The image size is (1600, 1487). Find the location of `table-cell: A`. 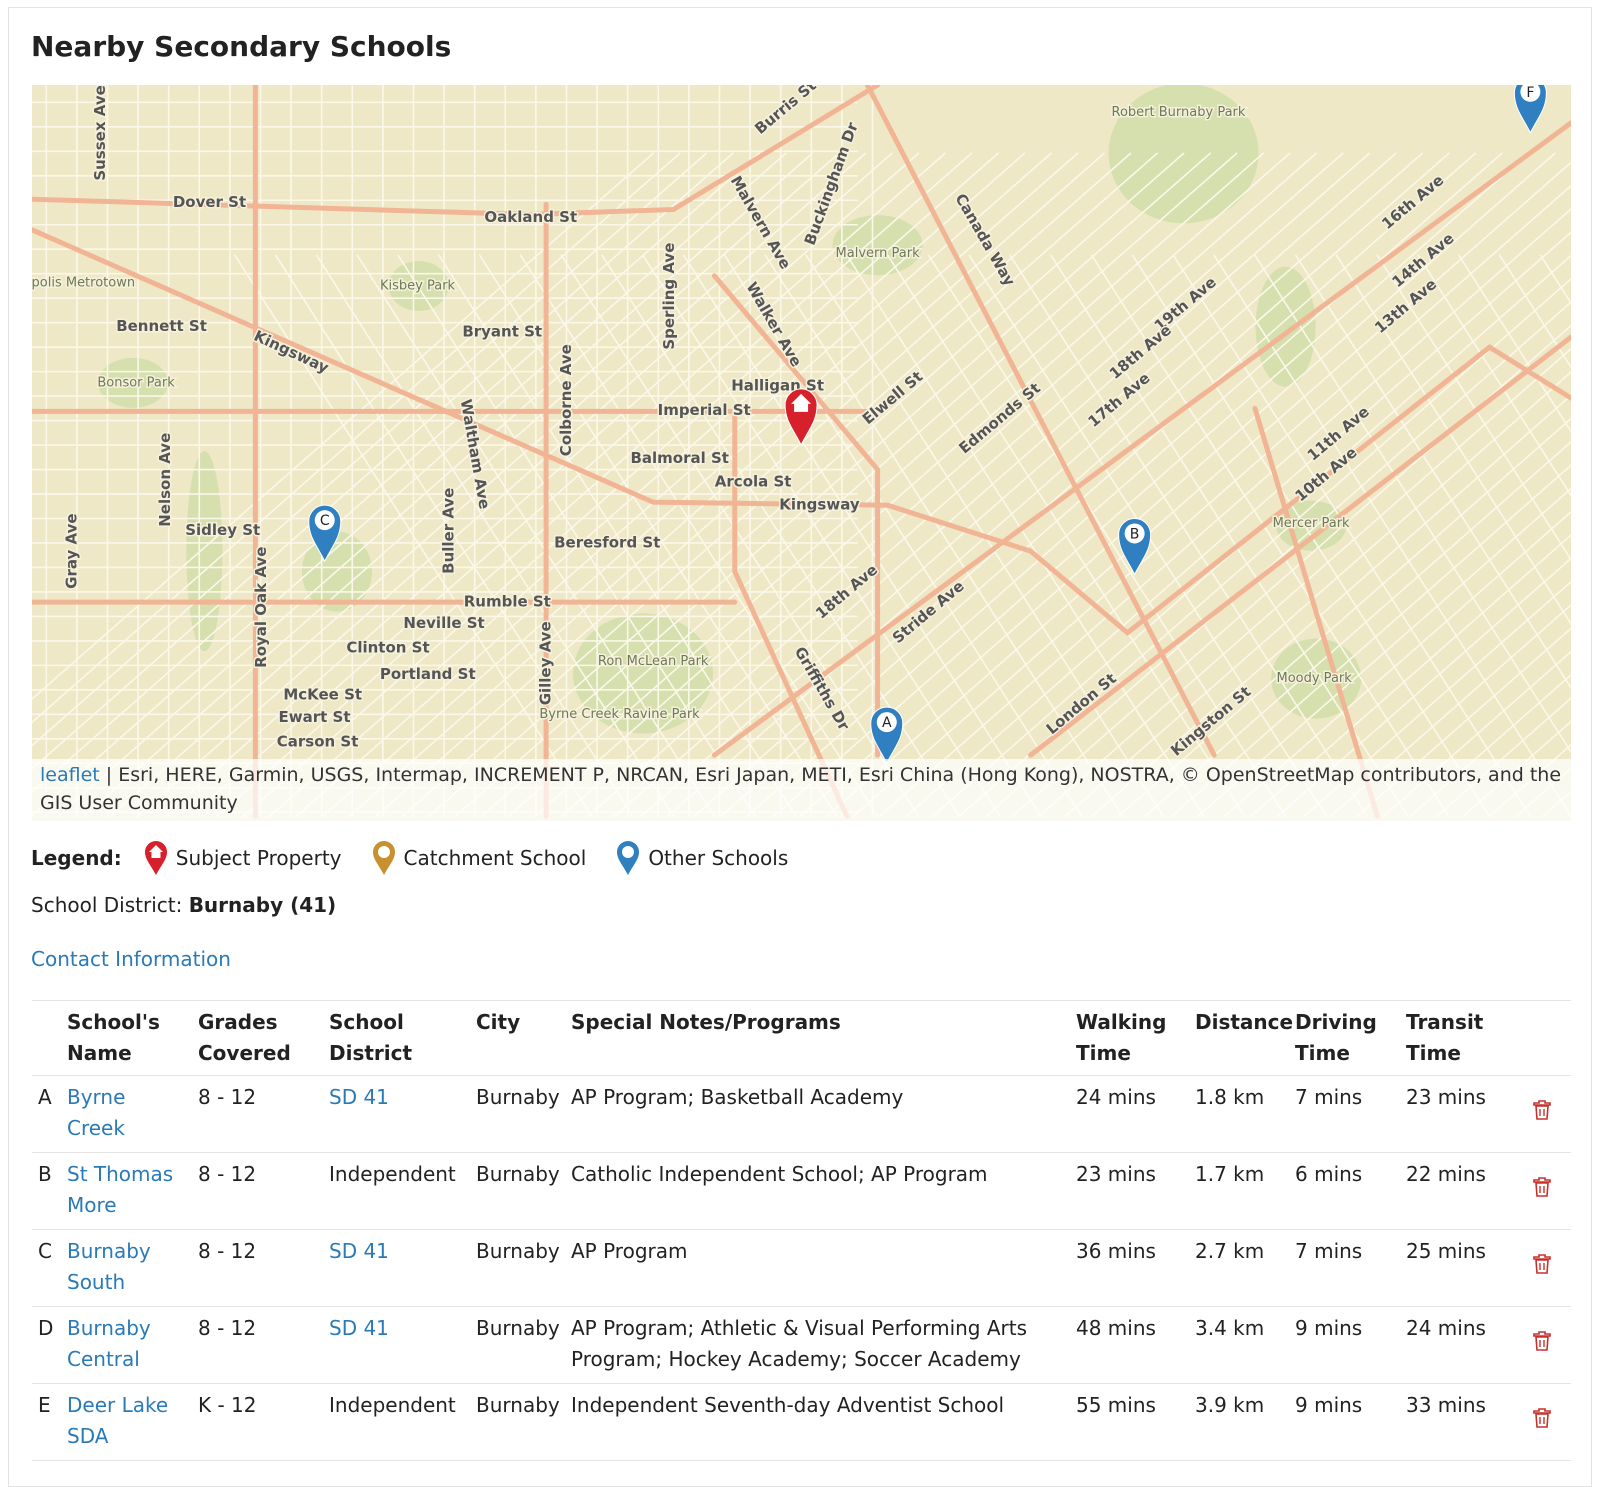

table-cell: A is located at coordinates (45, 1097).